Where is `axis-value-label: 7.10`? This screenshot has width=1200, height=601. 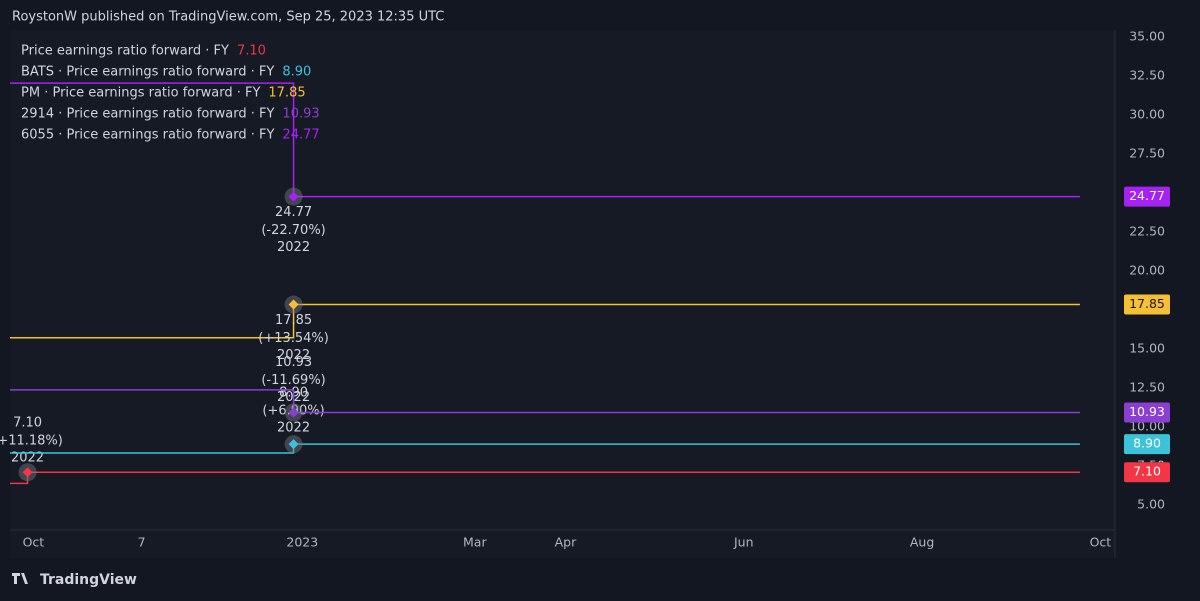 axis-value-label: 7.10 is located at coordinates (1147, 471).